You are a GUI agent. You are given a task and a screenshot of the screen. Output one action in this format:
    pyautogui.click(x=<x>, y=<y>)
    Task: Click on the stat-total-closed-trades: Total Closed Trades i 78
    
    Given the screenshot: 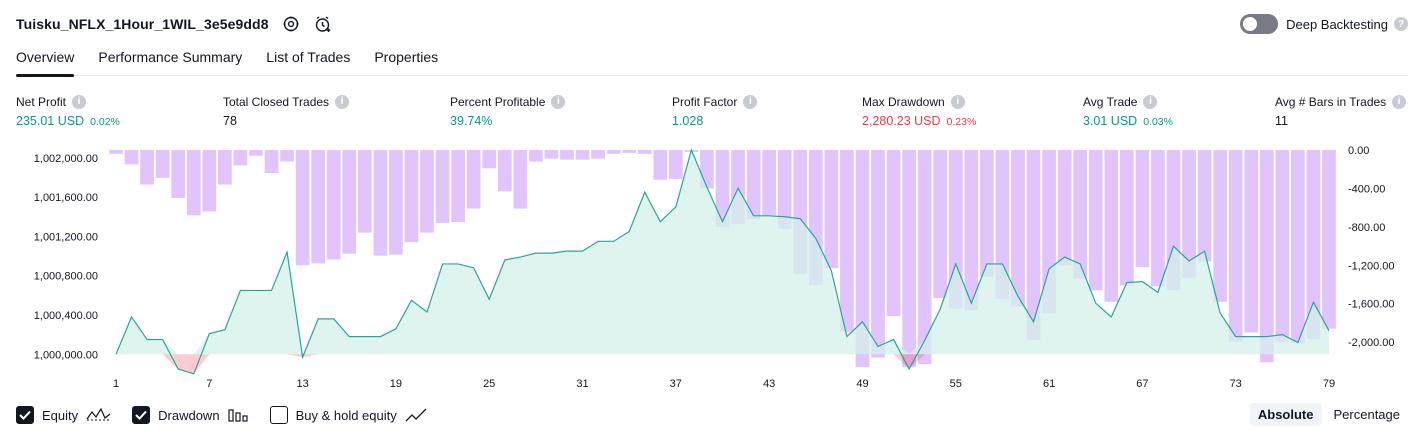 What is the action you would take?
    pyautogui.click(x=286, y=111)
    